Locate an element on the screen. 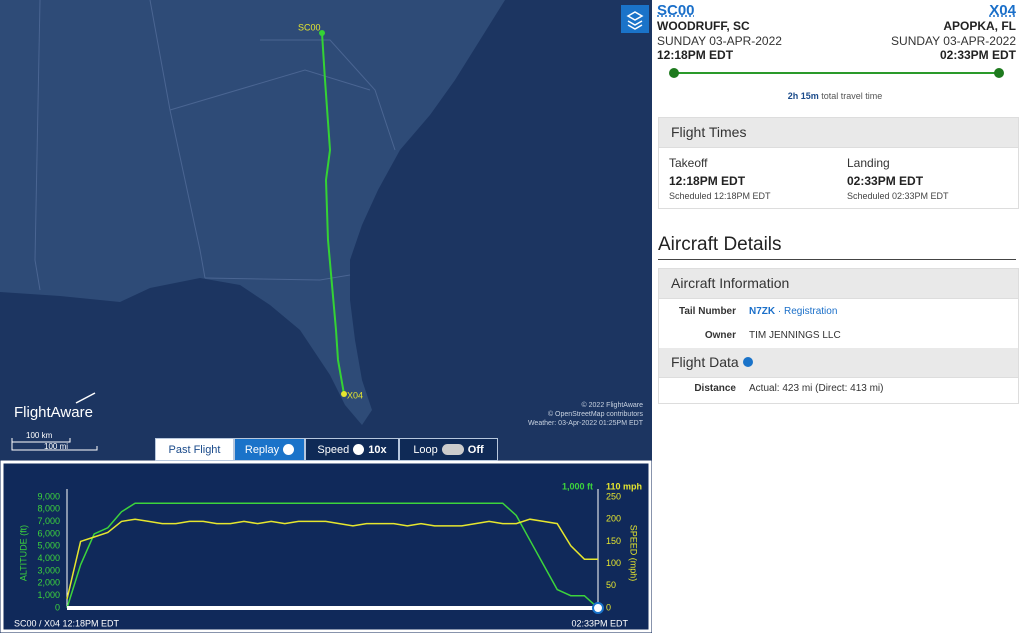 The image size is (1024, 639). origin-marker is located at coordinates (322, 33).